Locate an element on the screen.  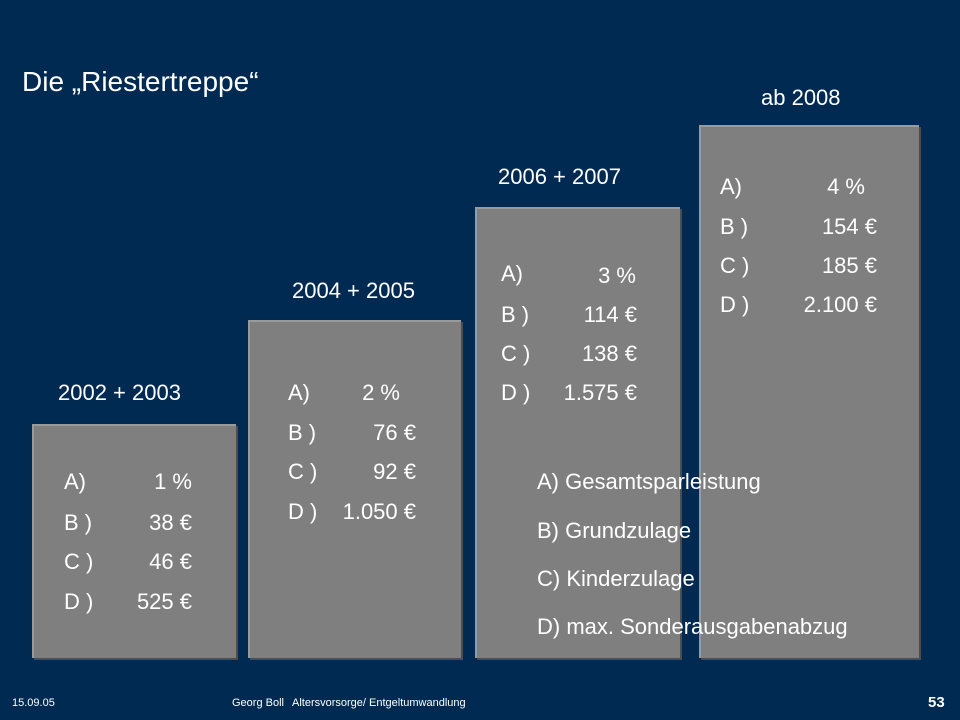
legend-item-d: D) max. Sonderausgabenabzug is located at coordinates (692, 626).